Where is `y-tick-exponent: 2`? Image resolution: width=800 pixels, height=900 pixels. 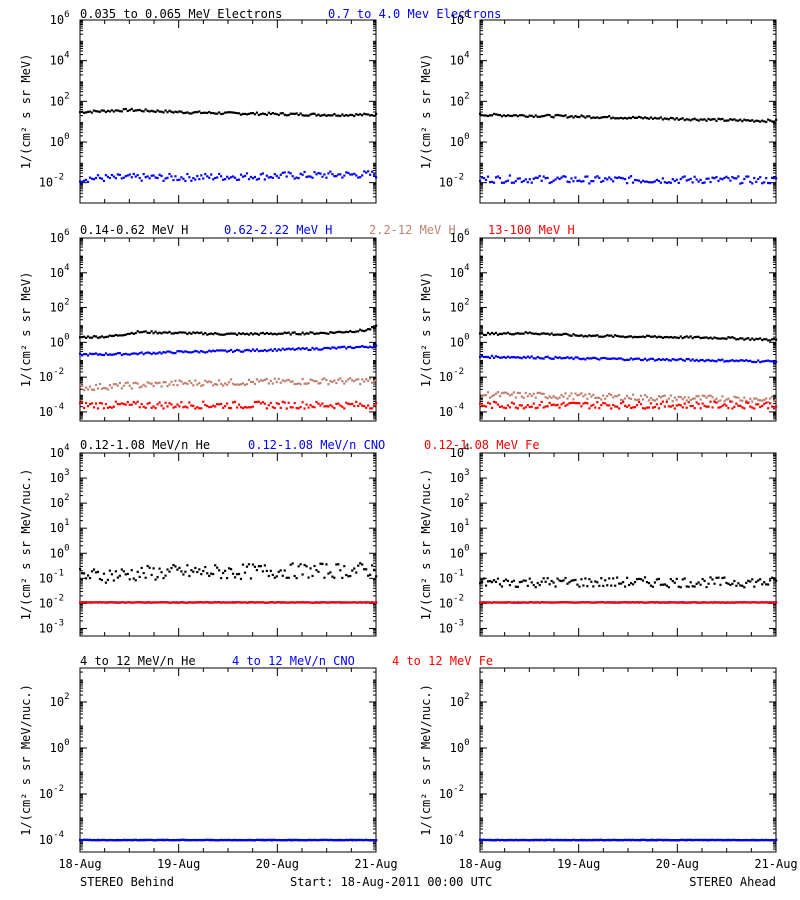 y-tick-exponent: 2 is located at coordinates (66, 697).